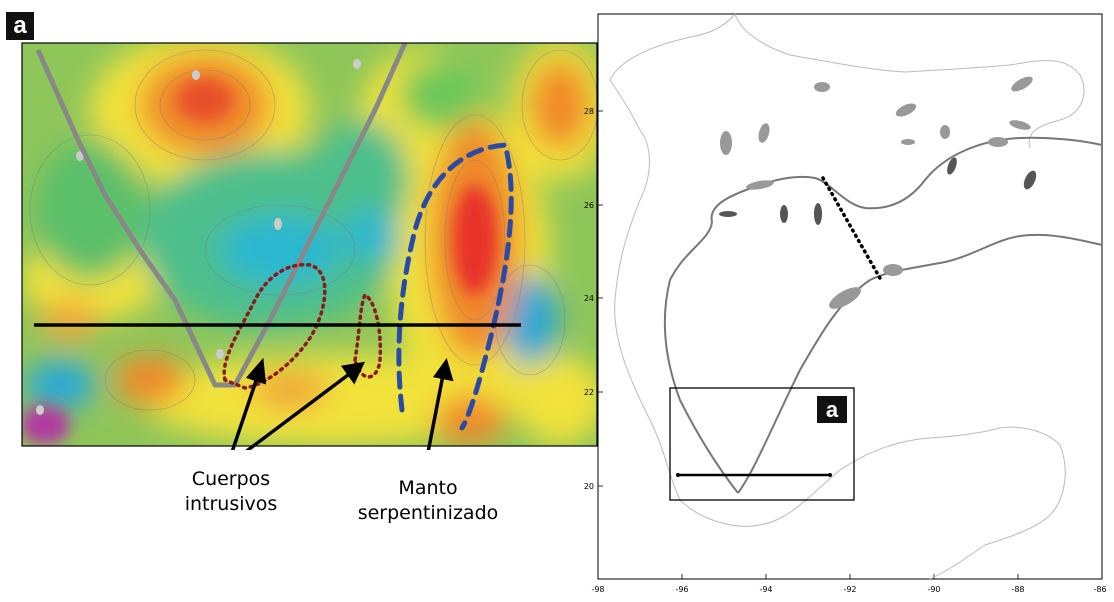  I want to click on x-tick-label: -88, so click(1017, 589).